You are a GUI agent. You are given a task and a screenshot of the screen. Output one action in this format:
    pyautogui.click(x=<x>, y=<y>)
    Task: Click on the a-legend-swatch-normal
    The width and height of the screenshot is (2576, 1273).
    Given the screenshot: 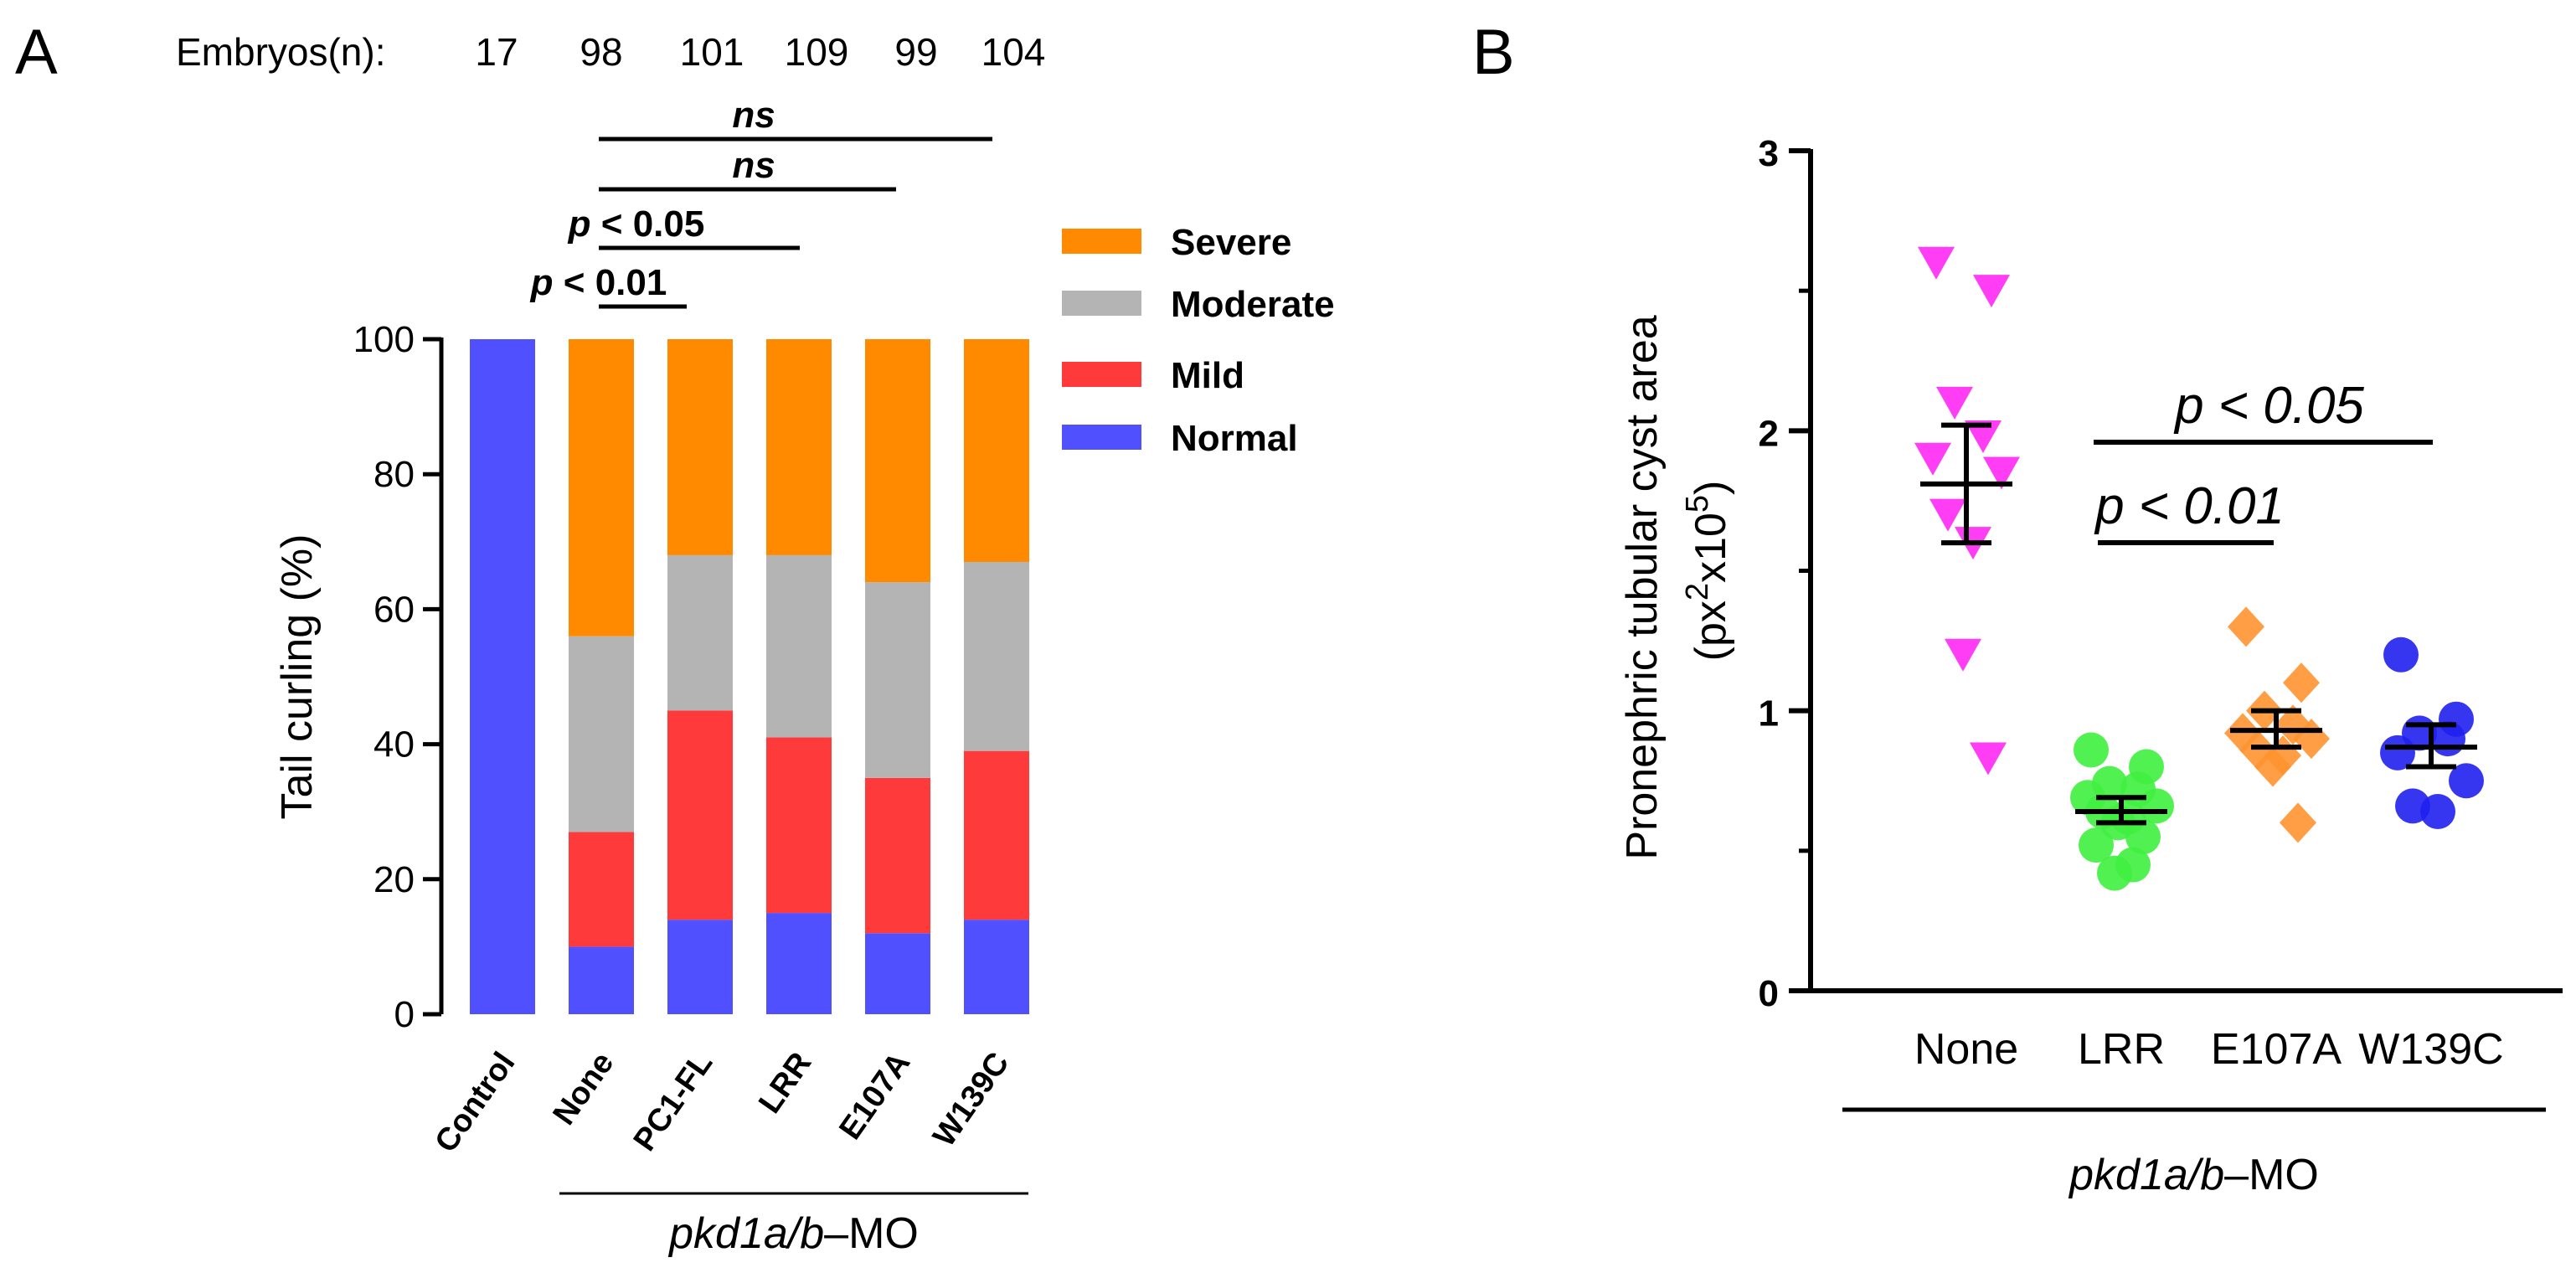 What is the action you would take?
    pyautogui.click(x=1101, y=437)
    